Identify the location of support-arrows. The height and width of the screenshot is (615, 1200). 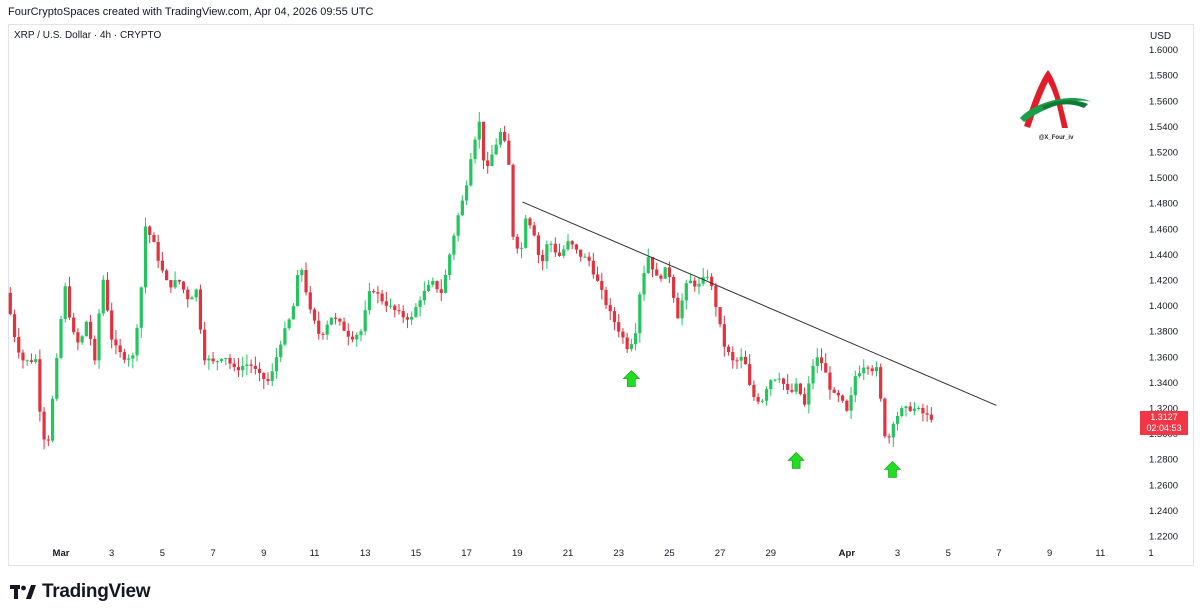
(762, 424).